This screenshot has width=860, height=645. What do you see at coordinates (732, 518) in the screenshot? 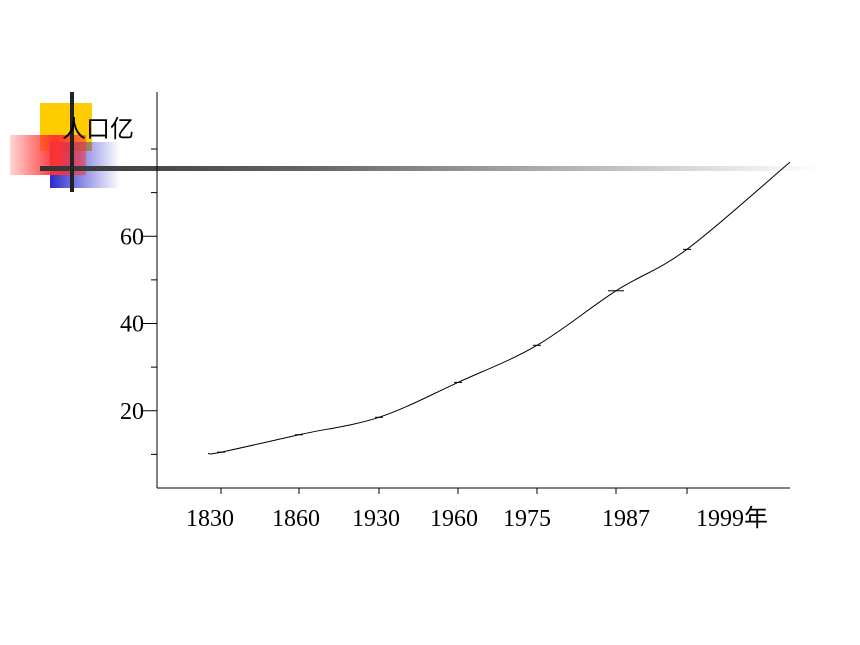
I see `x-tick-label: 1999年` at bounding box center [732, 518].